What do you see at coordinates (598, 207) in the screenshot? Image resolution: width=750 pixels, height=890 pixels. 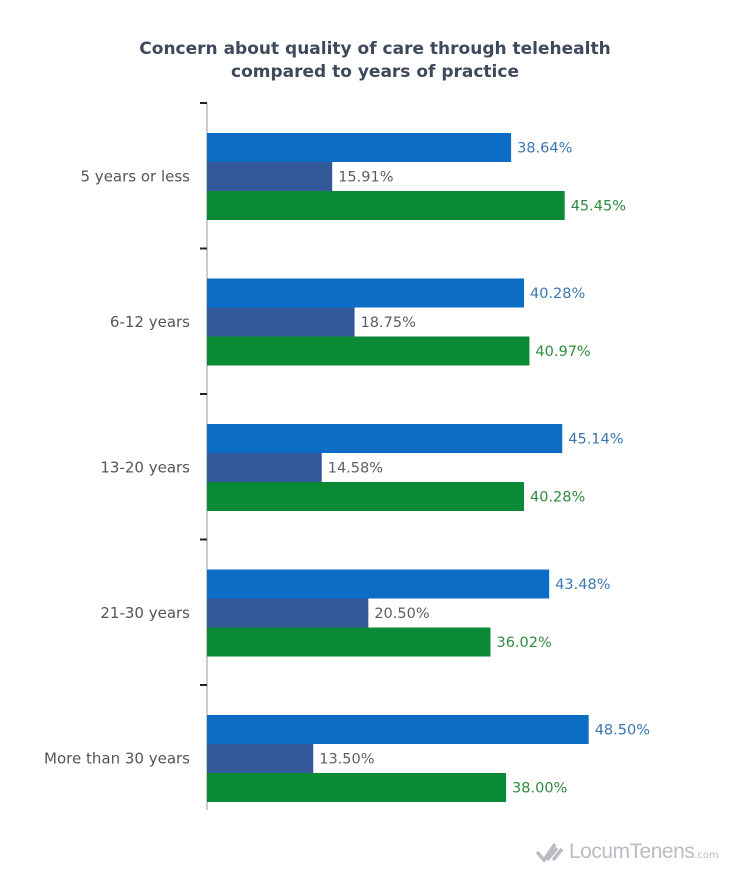 I see `data-label: 45.45%` at bounding box center [598, 207].